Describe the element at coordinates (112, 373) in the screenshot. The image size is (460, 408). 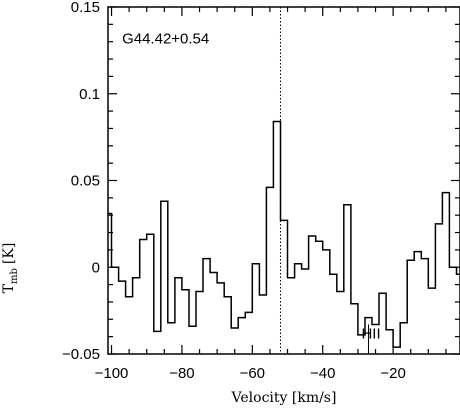
I see `x-tick-label: −100` at that location.